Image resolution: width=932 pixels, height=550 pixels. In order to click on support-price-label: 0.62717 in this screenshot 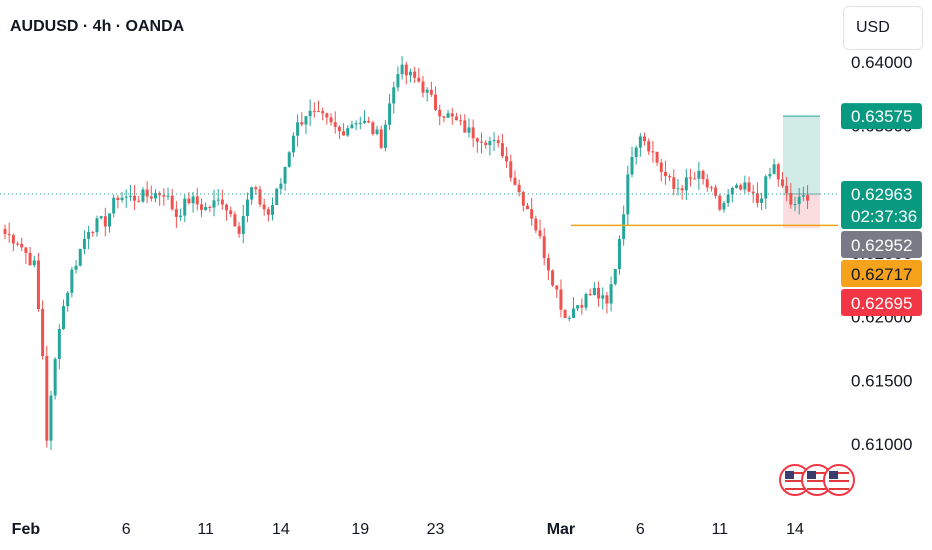, I will do `click(881, 274)`.